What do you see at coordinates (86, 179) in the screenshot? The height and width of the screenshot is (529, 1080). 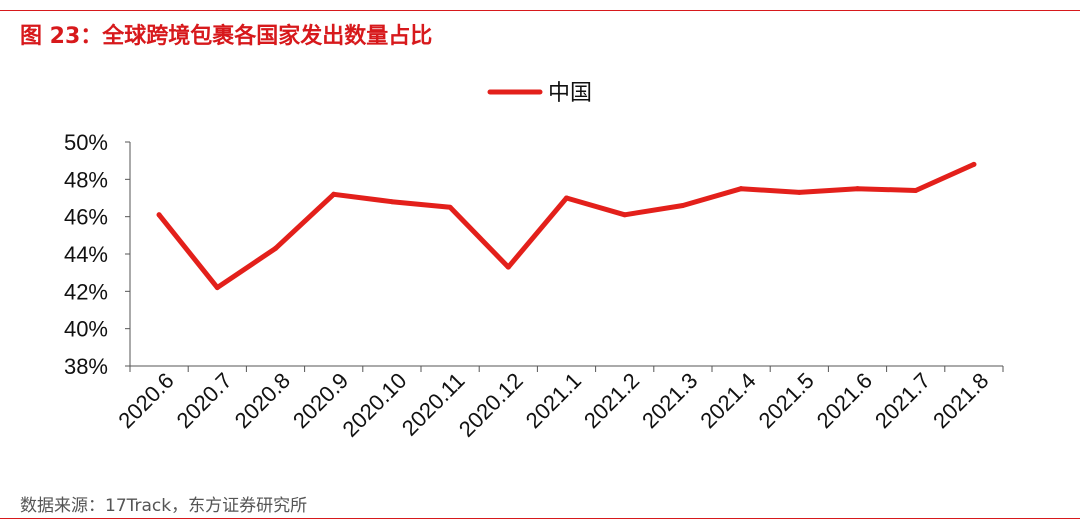 I see `y-tick-label: 48%` at bounding box center [86, 179].